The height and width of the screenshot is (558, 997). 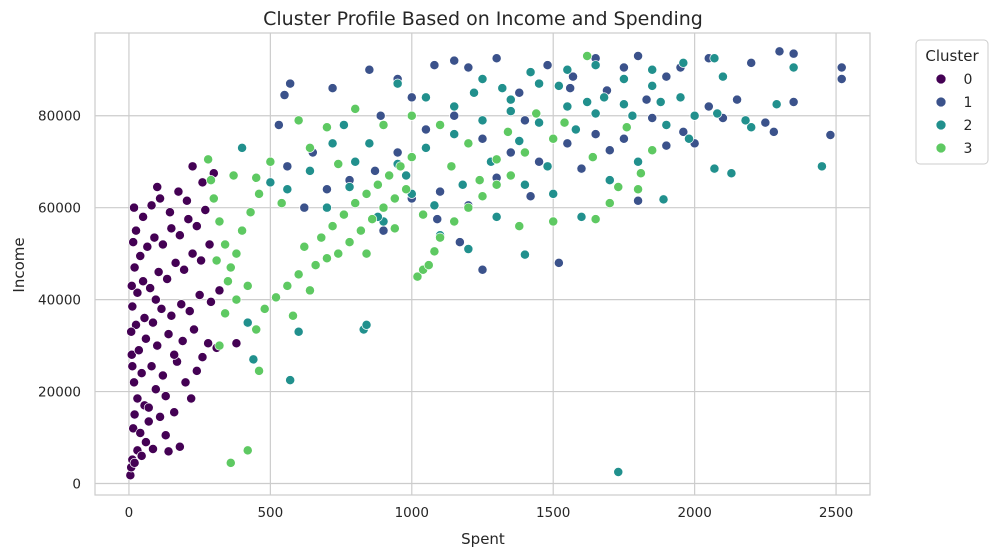 I want to click on x-tick-label: 1500, so click(x=553, y=513).